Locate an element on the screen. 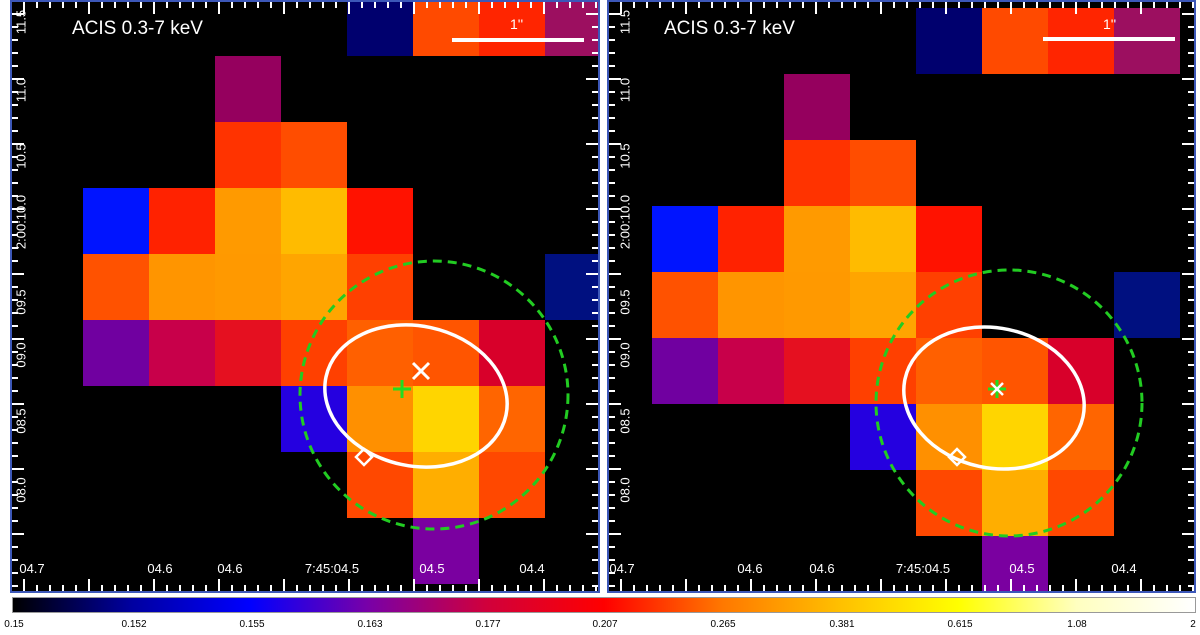  colorbar-label: 0.381 is located at coordinates (842, 624).